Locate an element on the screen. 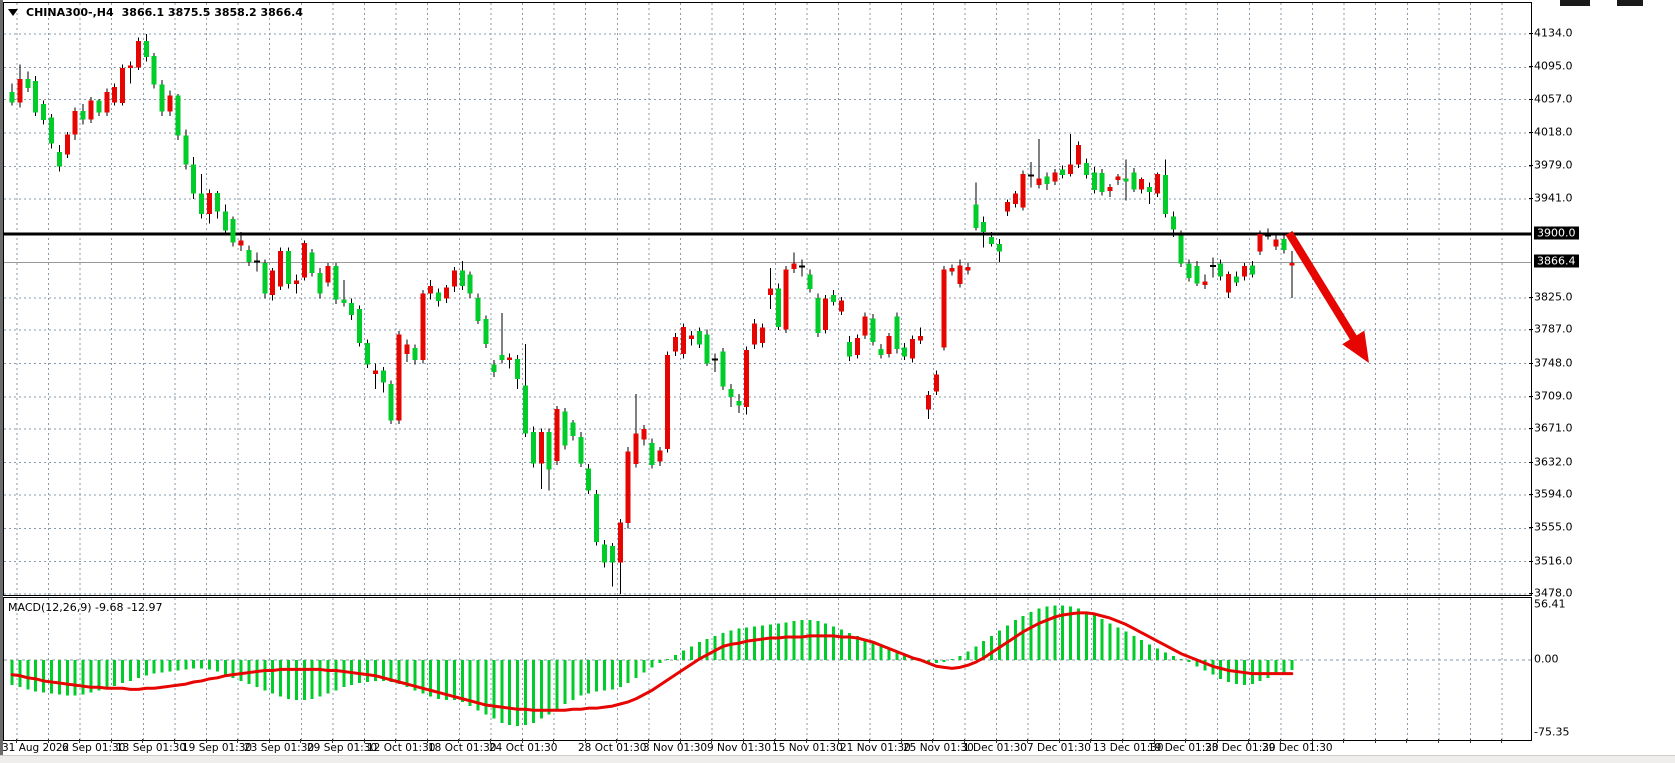 The image size is (1675, 763). macd-axis-label: -75.35 is located at coordinates (1552, 732).